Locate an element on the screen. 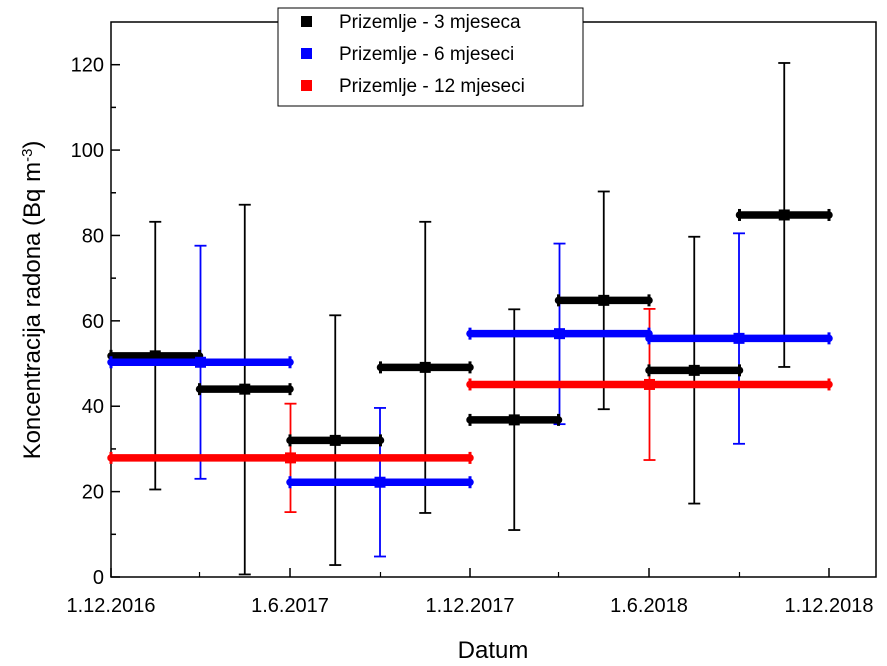  y-tick-label: 80 is located at coordinates (93, 236).